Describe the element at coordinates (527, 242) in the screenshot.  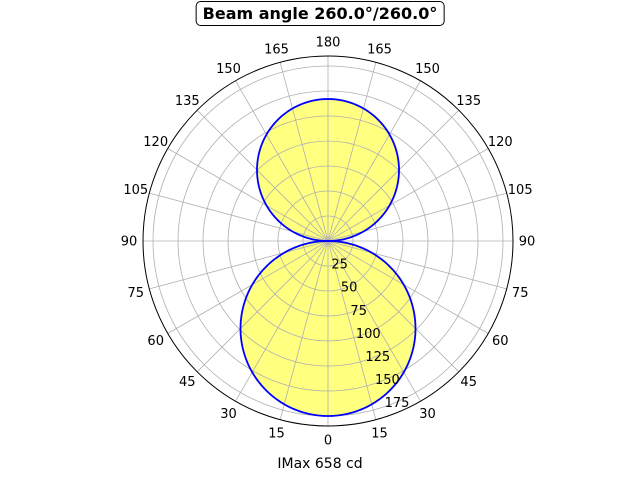
I see `angle-tick-label-6: 90` at that location.